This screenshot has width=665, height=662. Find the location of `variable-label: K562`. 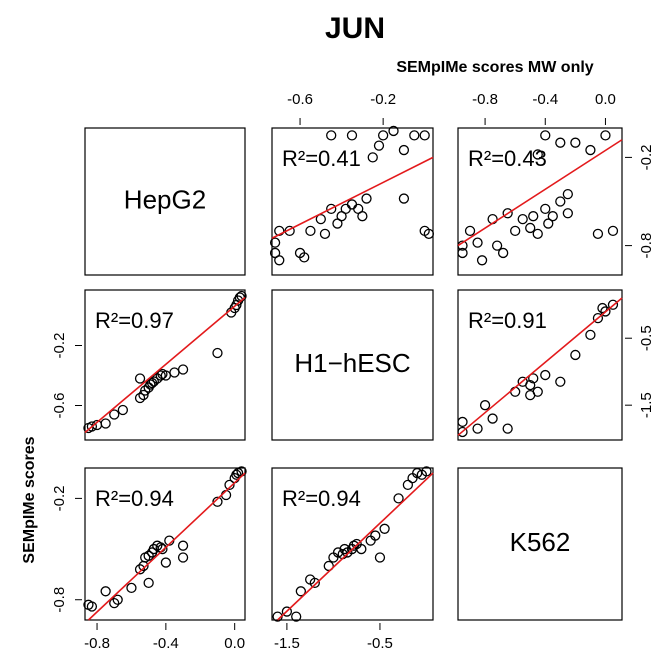

variable-label: K562 is located at coordinates (540, 542).